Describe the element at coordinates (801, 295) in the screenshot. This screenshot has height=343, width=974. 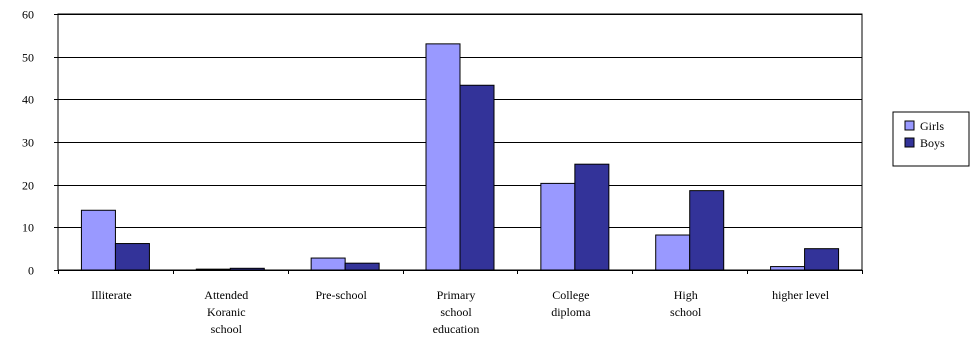
I see `x-category-label: higher level` at that location.